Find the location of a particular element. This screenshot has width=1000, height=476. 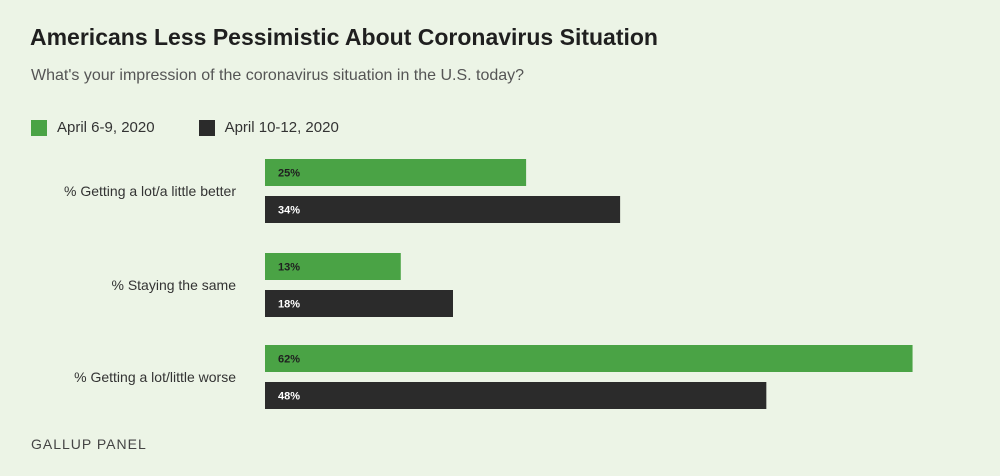

legend-item-series-2: April 10-12, 2020 is located at coordinates (268, 127).